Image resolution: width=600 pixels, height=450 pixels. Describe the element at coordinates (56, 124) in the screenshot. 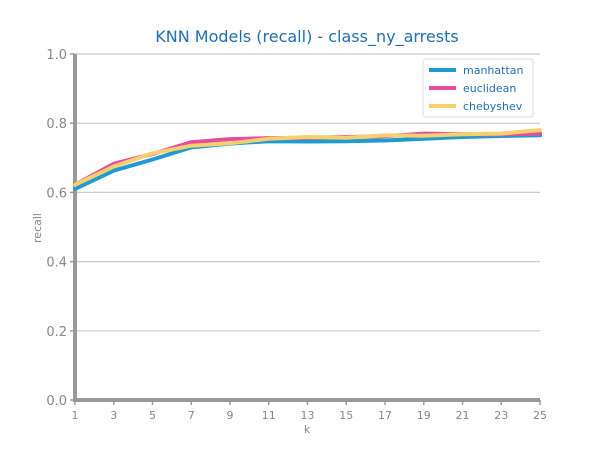

I see `y-tick-label: 0.8` at that location.